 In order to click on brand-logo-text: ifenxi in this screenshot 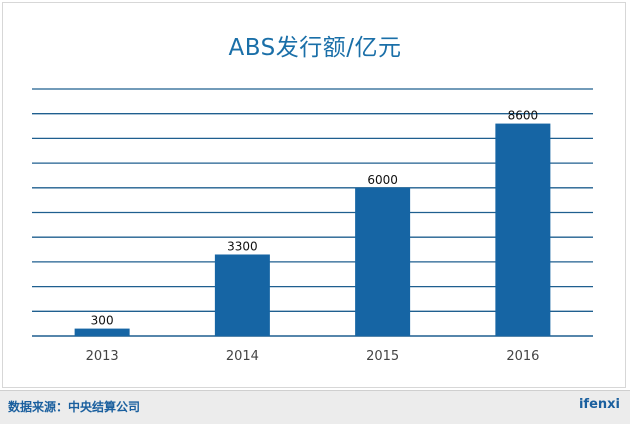, I will do `click(599, 404)`.